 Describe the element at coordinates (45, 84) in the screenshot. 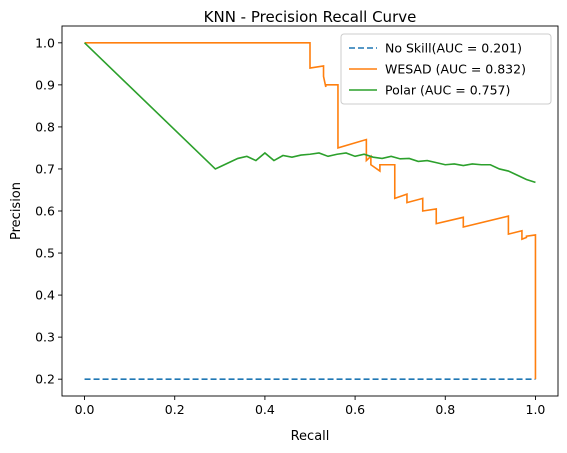

I see `y-tick-label: 0.9` at that location.